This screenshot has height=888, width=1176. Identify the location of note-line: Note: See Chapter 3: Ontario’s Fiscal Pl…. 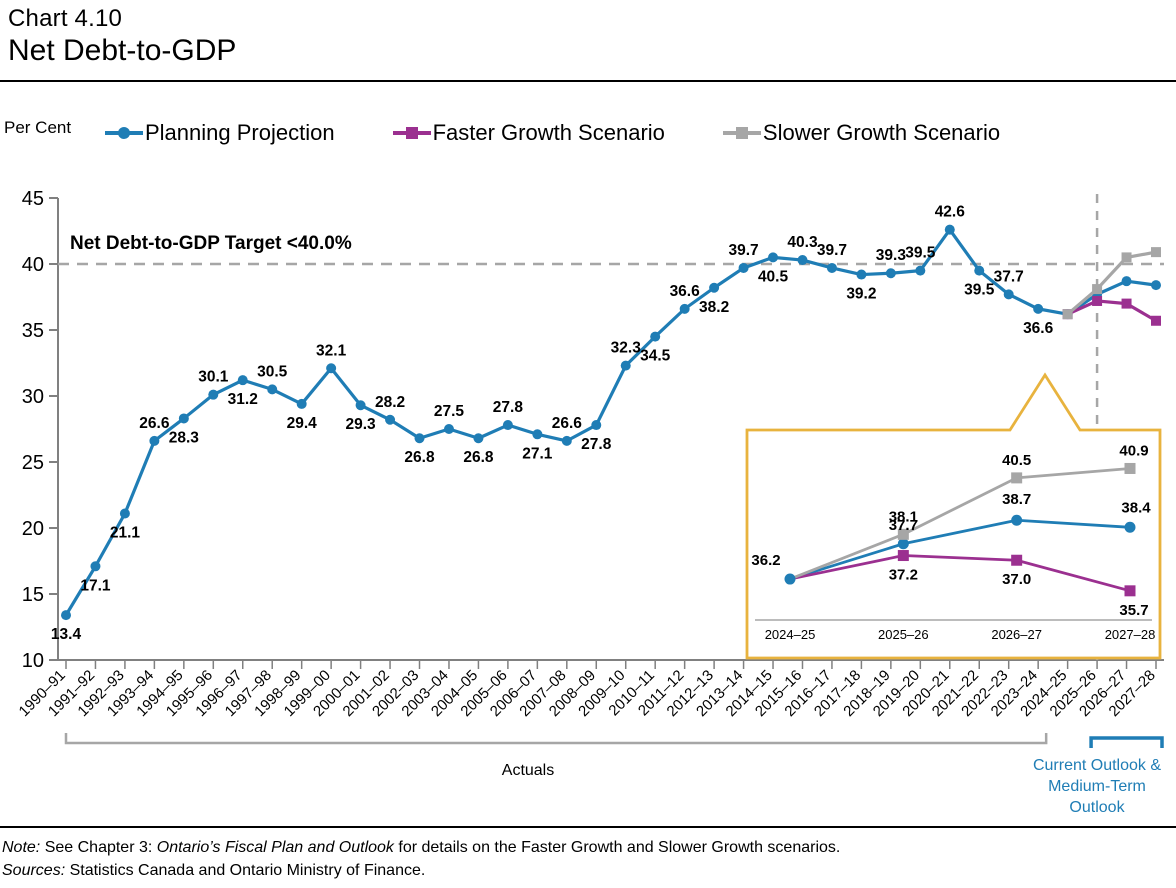
(421, 847).